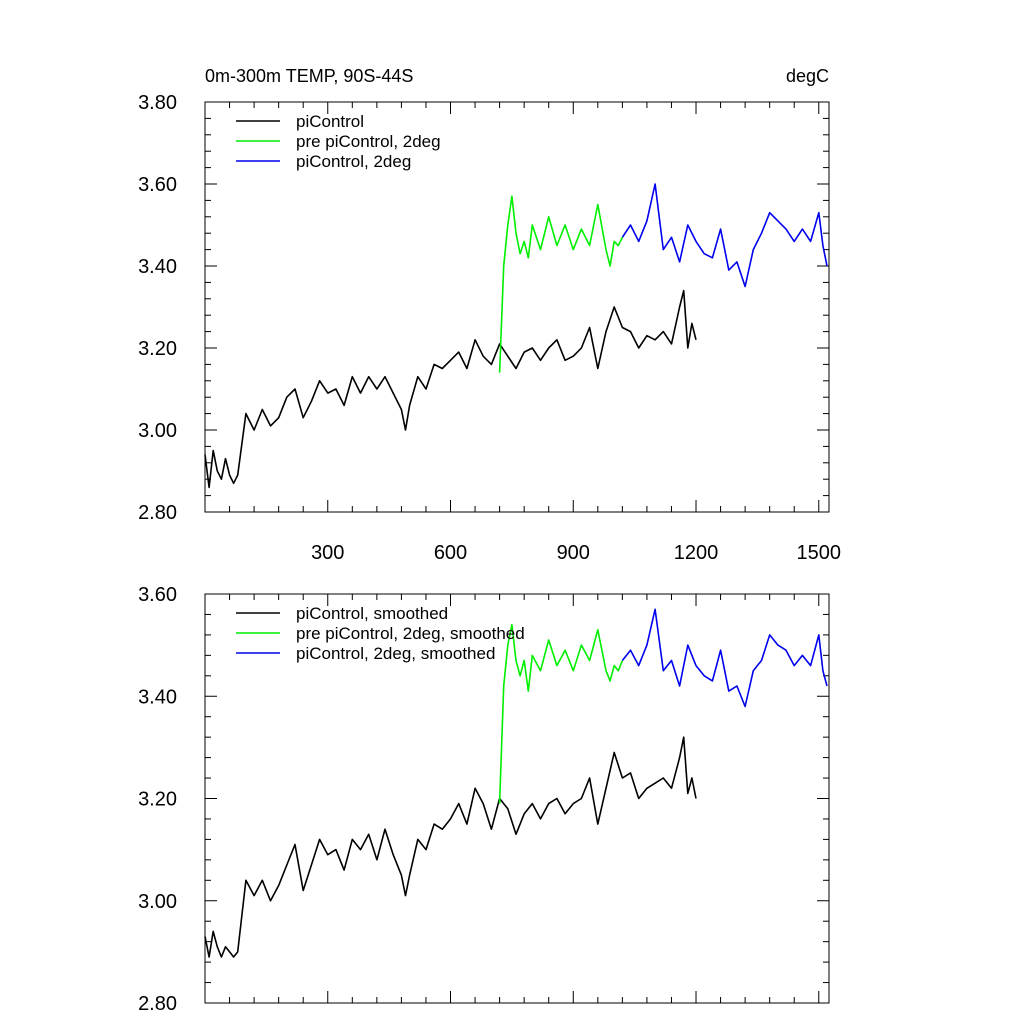 Image resolution: width=1024 pixels, height=1024 pixels. What do you see at coordinates (327, 553) in the screenshot?
I see `x-tick-label: 300` at bounding box center [327, 553].